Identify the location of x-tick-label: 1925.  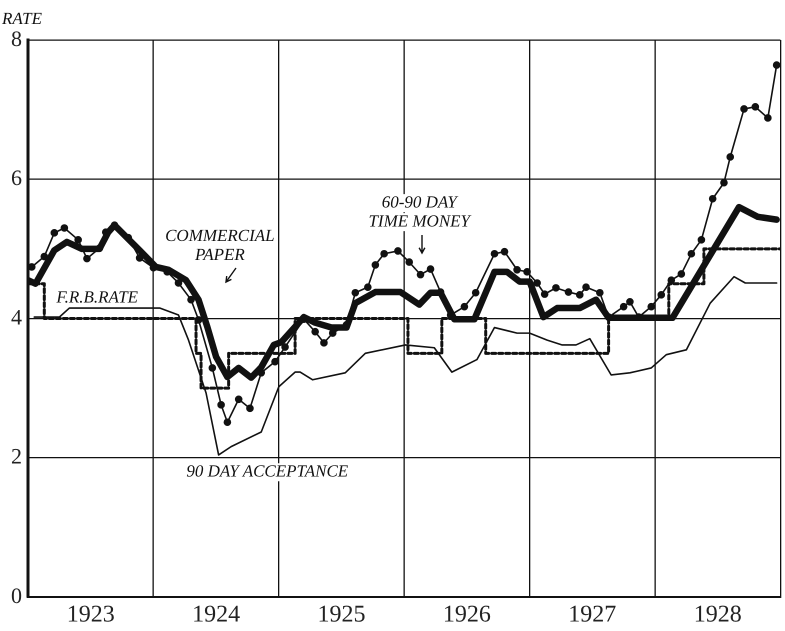
(342, 615).